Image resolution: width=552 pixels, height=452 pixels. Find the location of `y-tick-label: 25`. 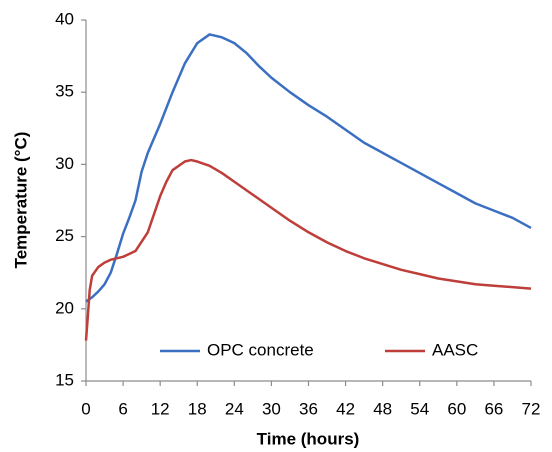

y-tick-label: 25 is located at coordinates (64, 235).